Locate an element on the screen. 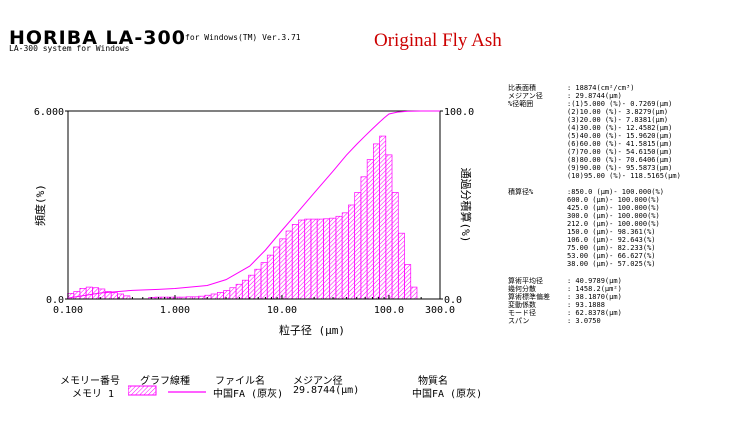  stat-value: 600.0 (μm)- 100.000(%) is located at coordinates (613, 200).